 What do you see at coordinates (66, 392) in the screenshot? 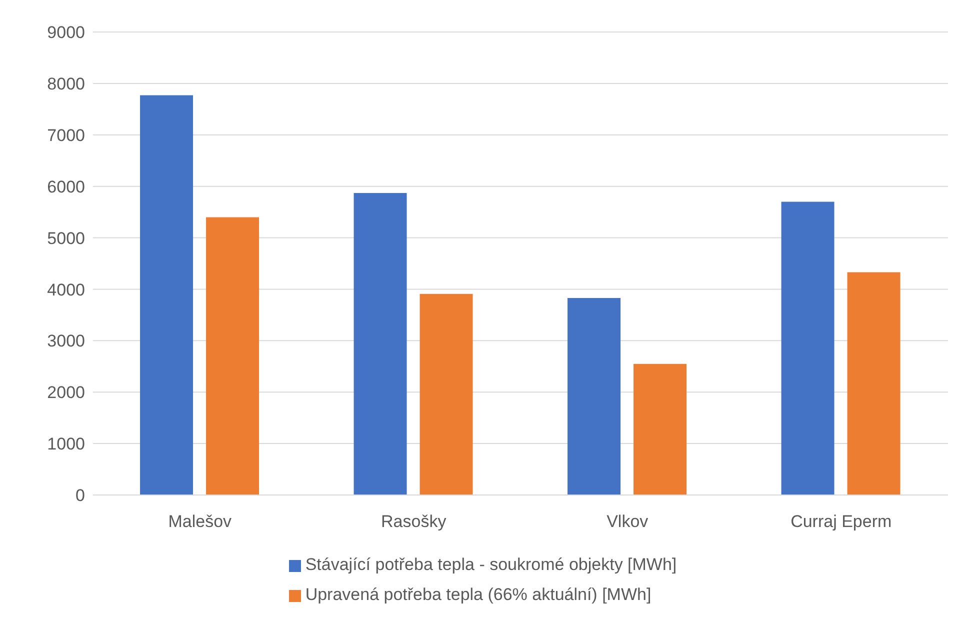
I see `y-tick-label: 2000` at bounding box center [66, 392].